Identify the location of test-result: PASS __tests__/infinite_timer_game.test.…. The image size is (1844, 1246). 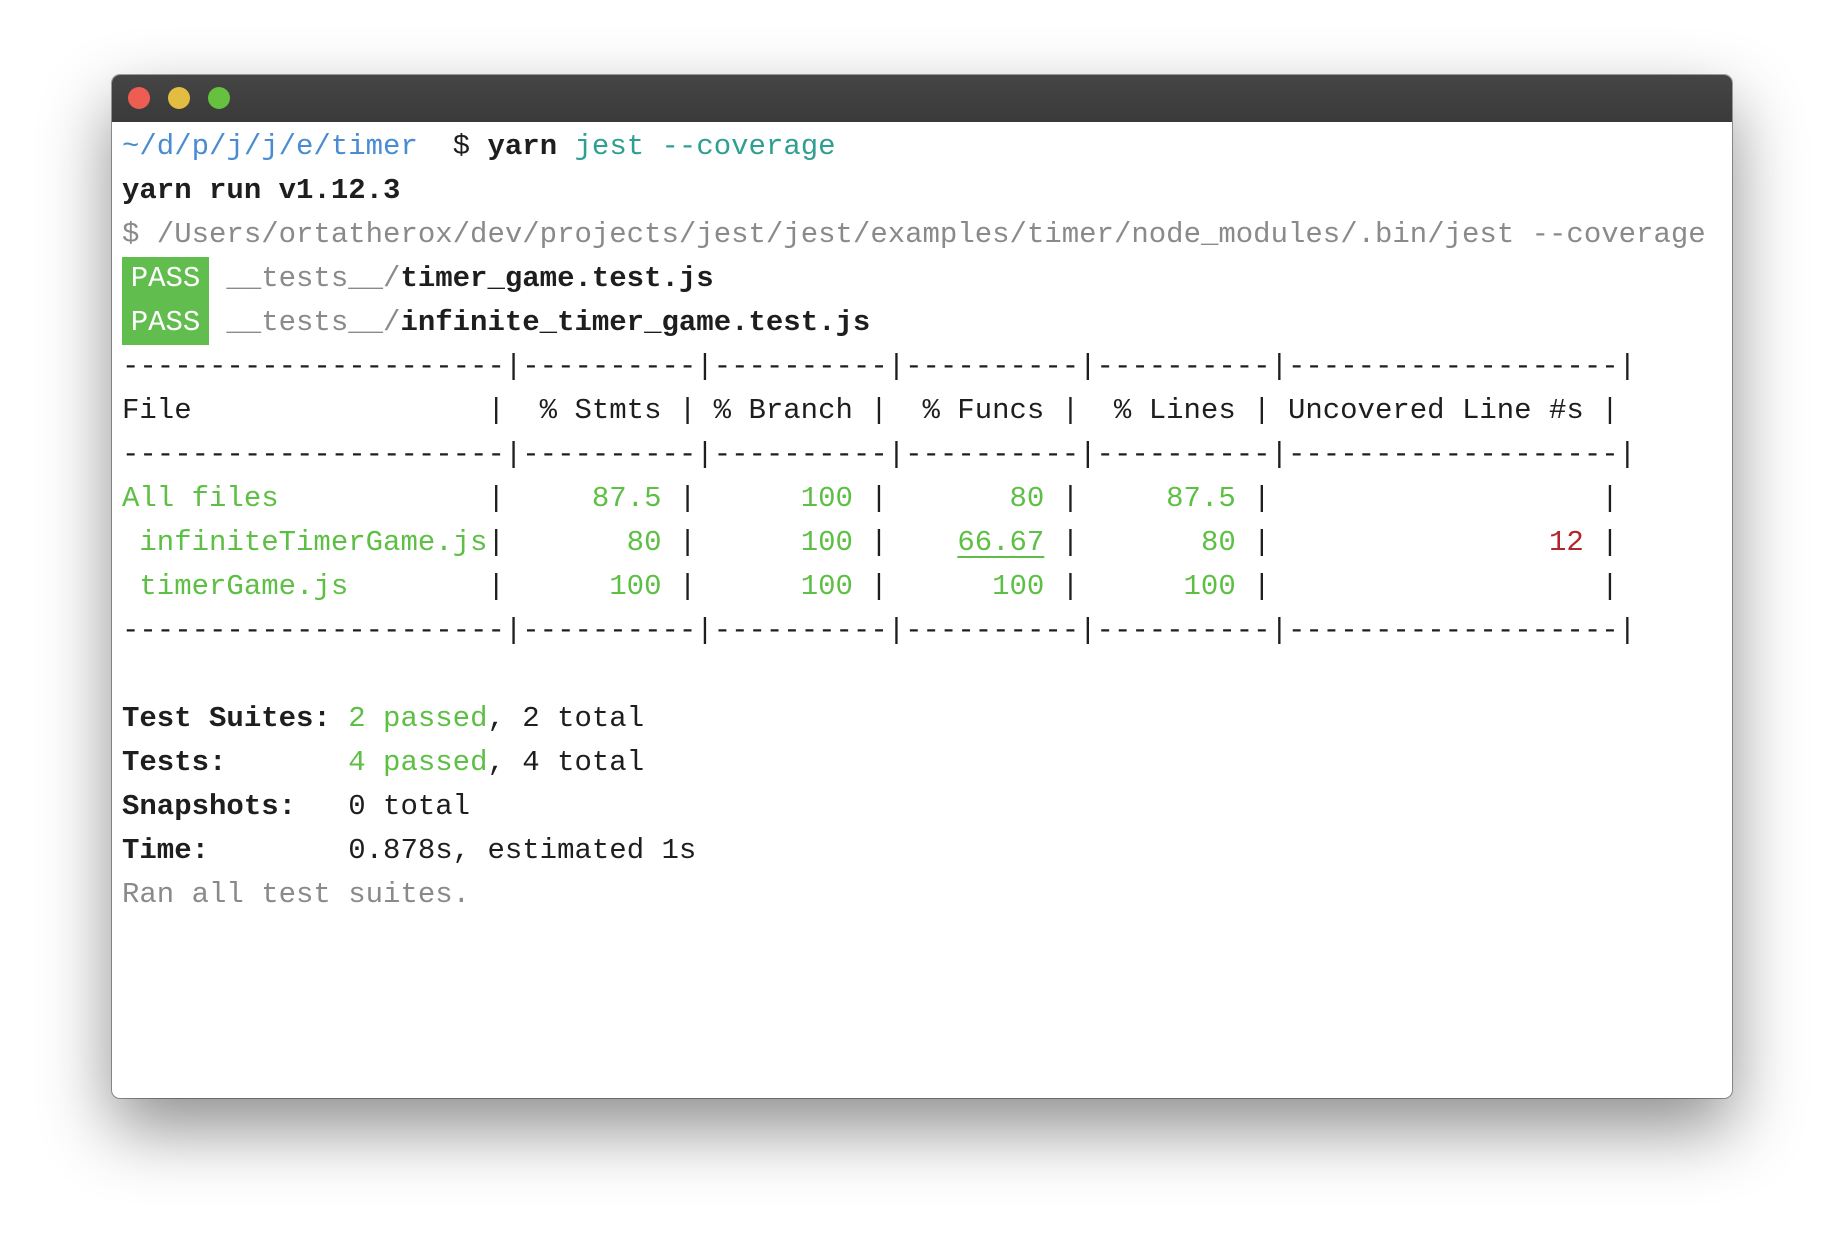
(927, 323).